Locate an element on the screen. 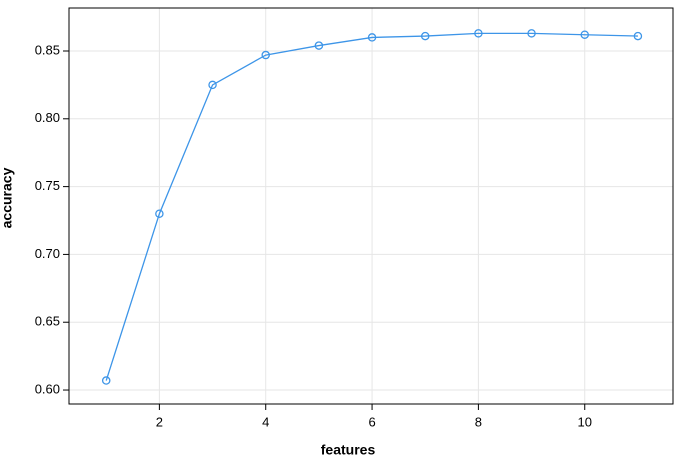  x-axis-label: features is located at coordinates (348, 449).